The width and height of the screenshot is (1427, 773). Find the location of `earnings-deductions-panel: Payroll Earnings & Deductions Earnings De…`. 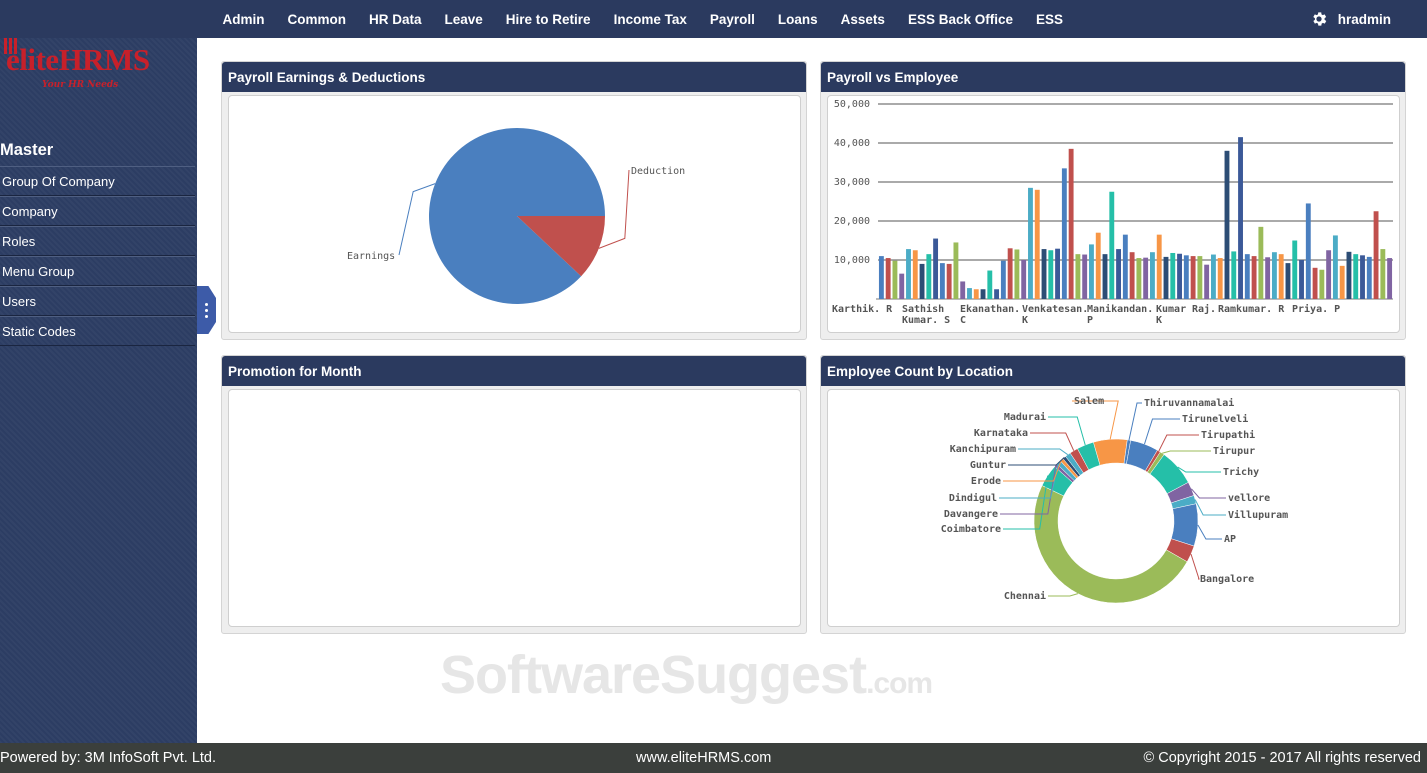

earnings-deductions-panel: Payroll Earnings & Deductions Earnings De… is located at coordinates (514, 200).